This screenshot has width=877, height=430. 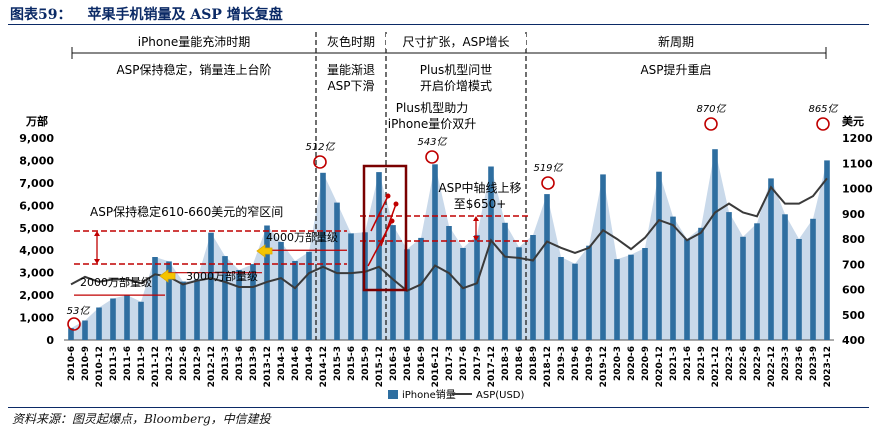 I want to click on y-left-tick: 4,000, so click(x=36, y=250).